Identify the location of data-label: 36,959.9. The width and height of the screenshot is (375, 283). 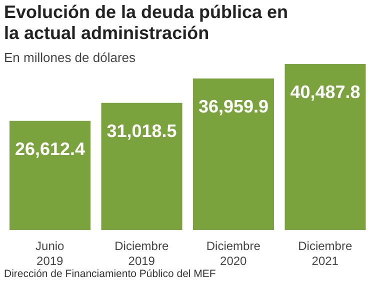
(233, 106).